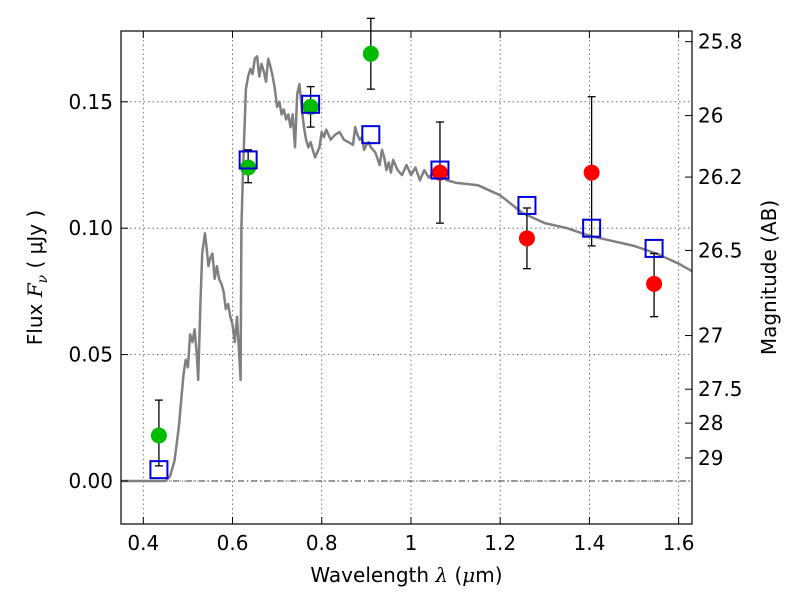  What do you see at coordinates (90, 481) in the screenshot?
I see `y-tick-label: 0.00` at bounding box center [90, 481].